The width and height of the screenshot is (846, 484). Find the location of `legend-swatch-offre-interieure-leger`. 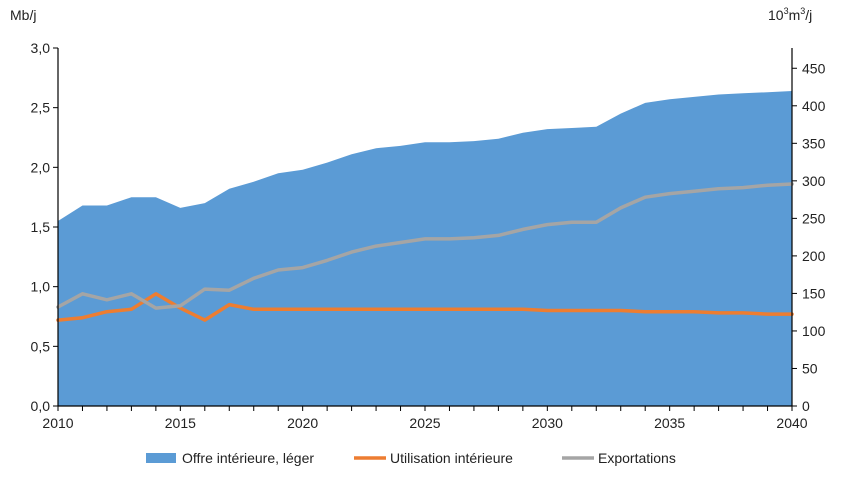

legend-swatch-offre-interieure-leger is located at coordinates (161, 458).